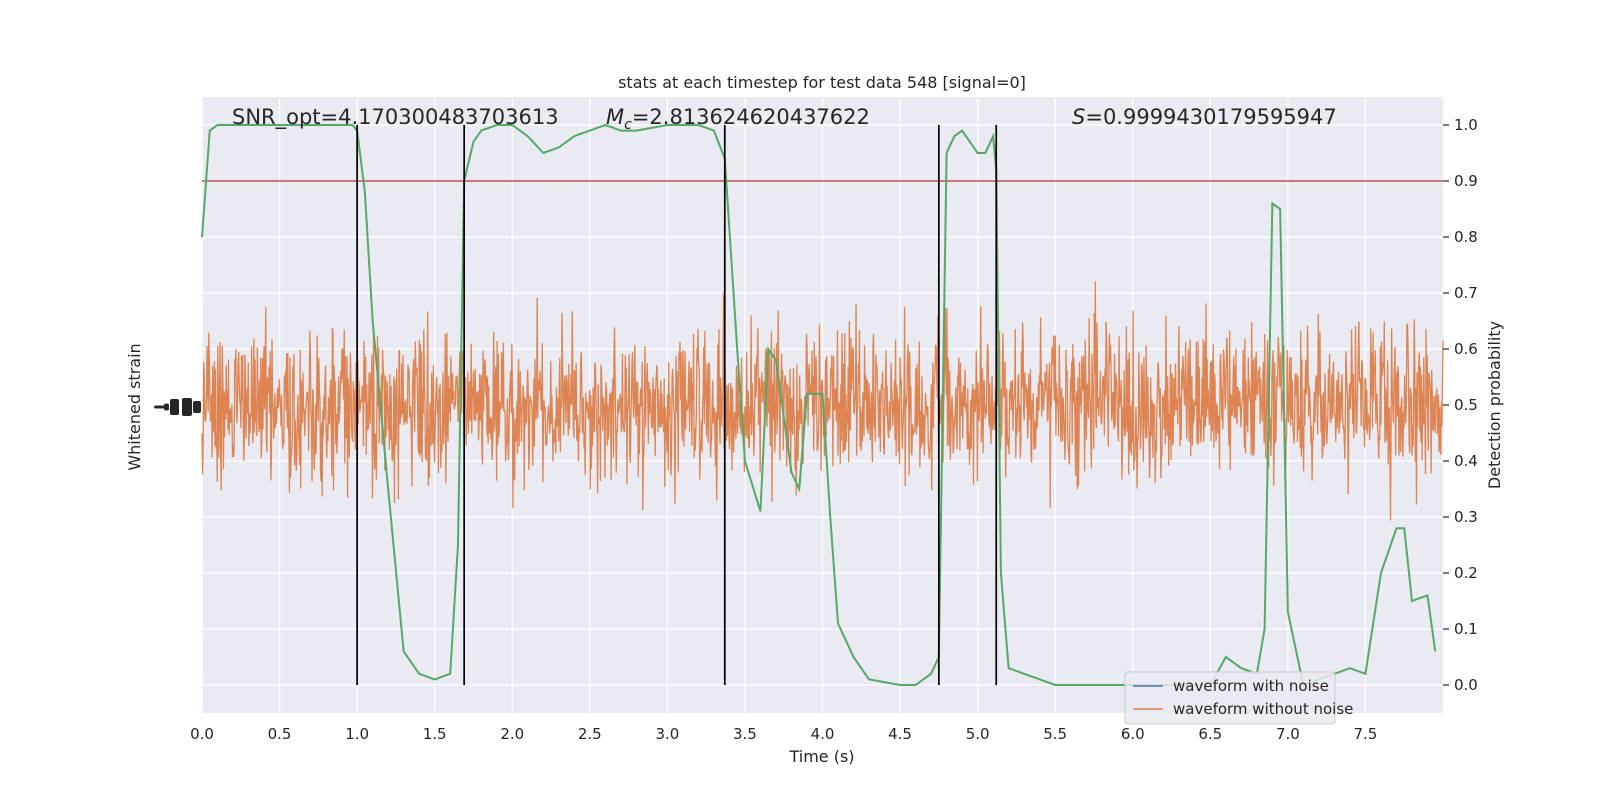 Image resolution: width=1600 pixels, height=800 pixels. Describe the element at coordinates (1494, 405) in the screenshot. I see `right-axis-label: Detection probability` at that location.